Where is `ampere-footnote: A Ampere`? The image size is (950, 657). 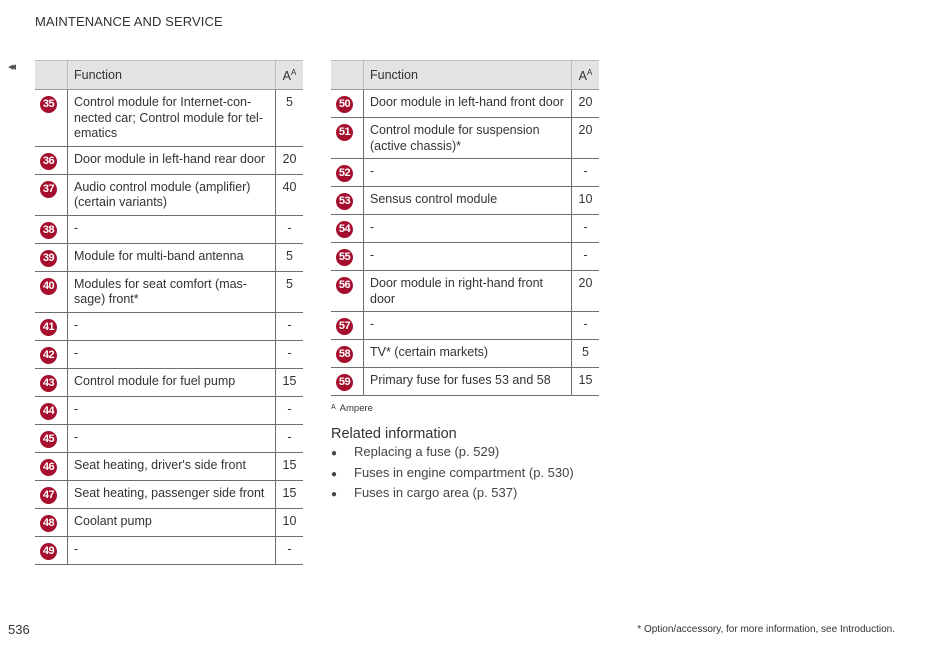
ampere-footnote: A Ampere is located at coordinates (352, 408).